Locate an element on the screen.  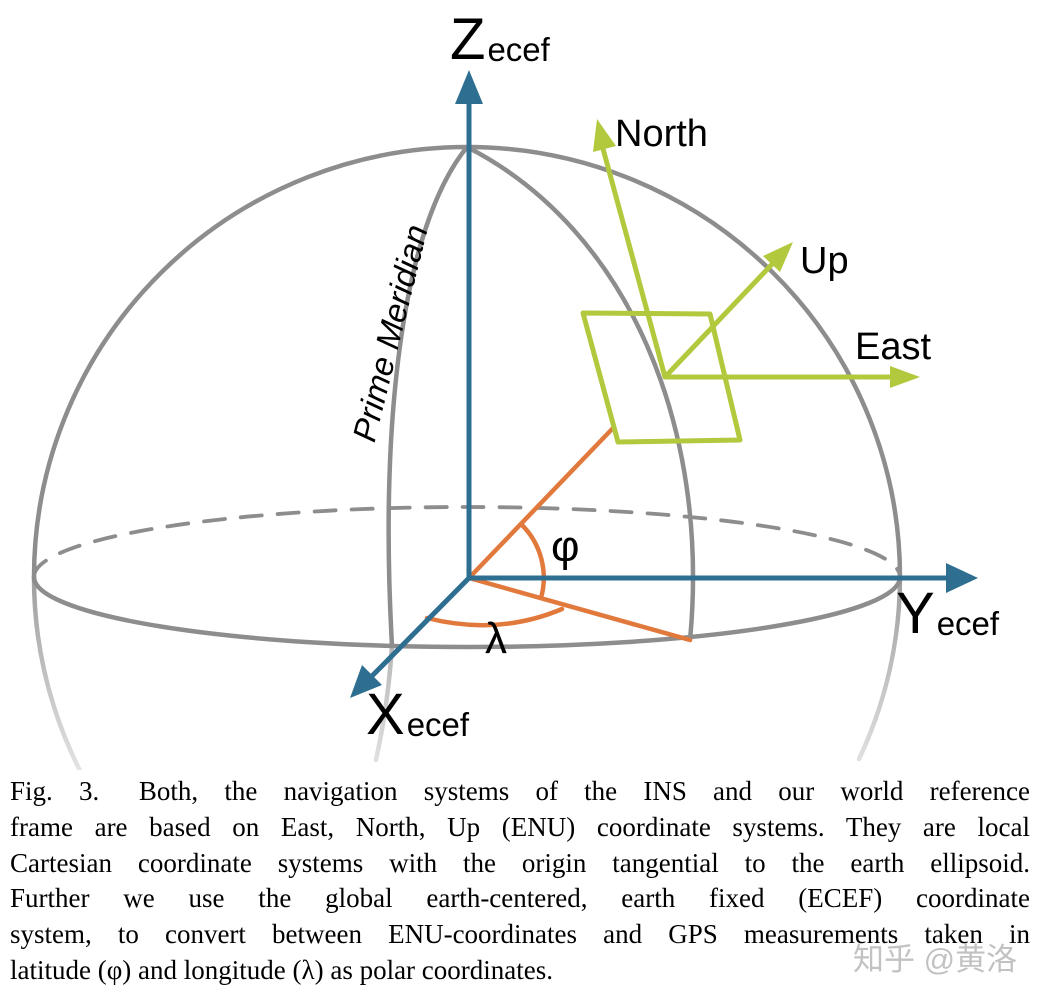
x-axis-letter: X is located at coordinates (385, 714).